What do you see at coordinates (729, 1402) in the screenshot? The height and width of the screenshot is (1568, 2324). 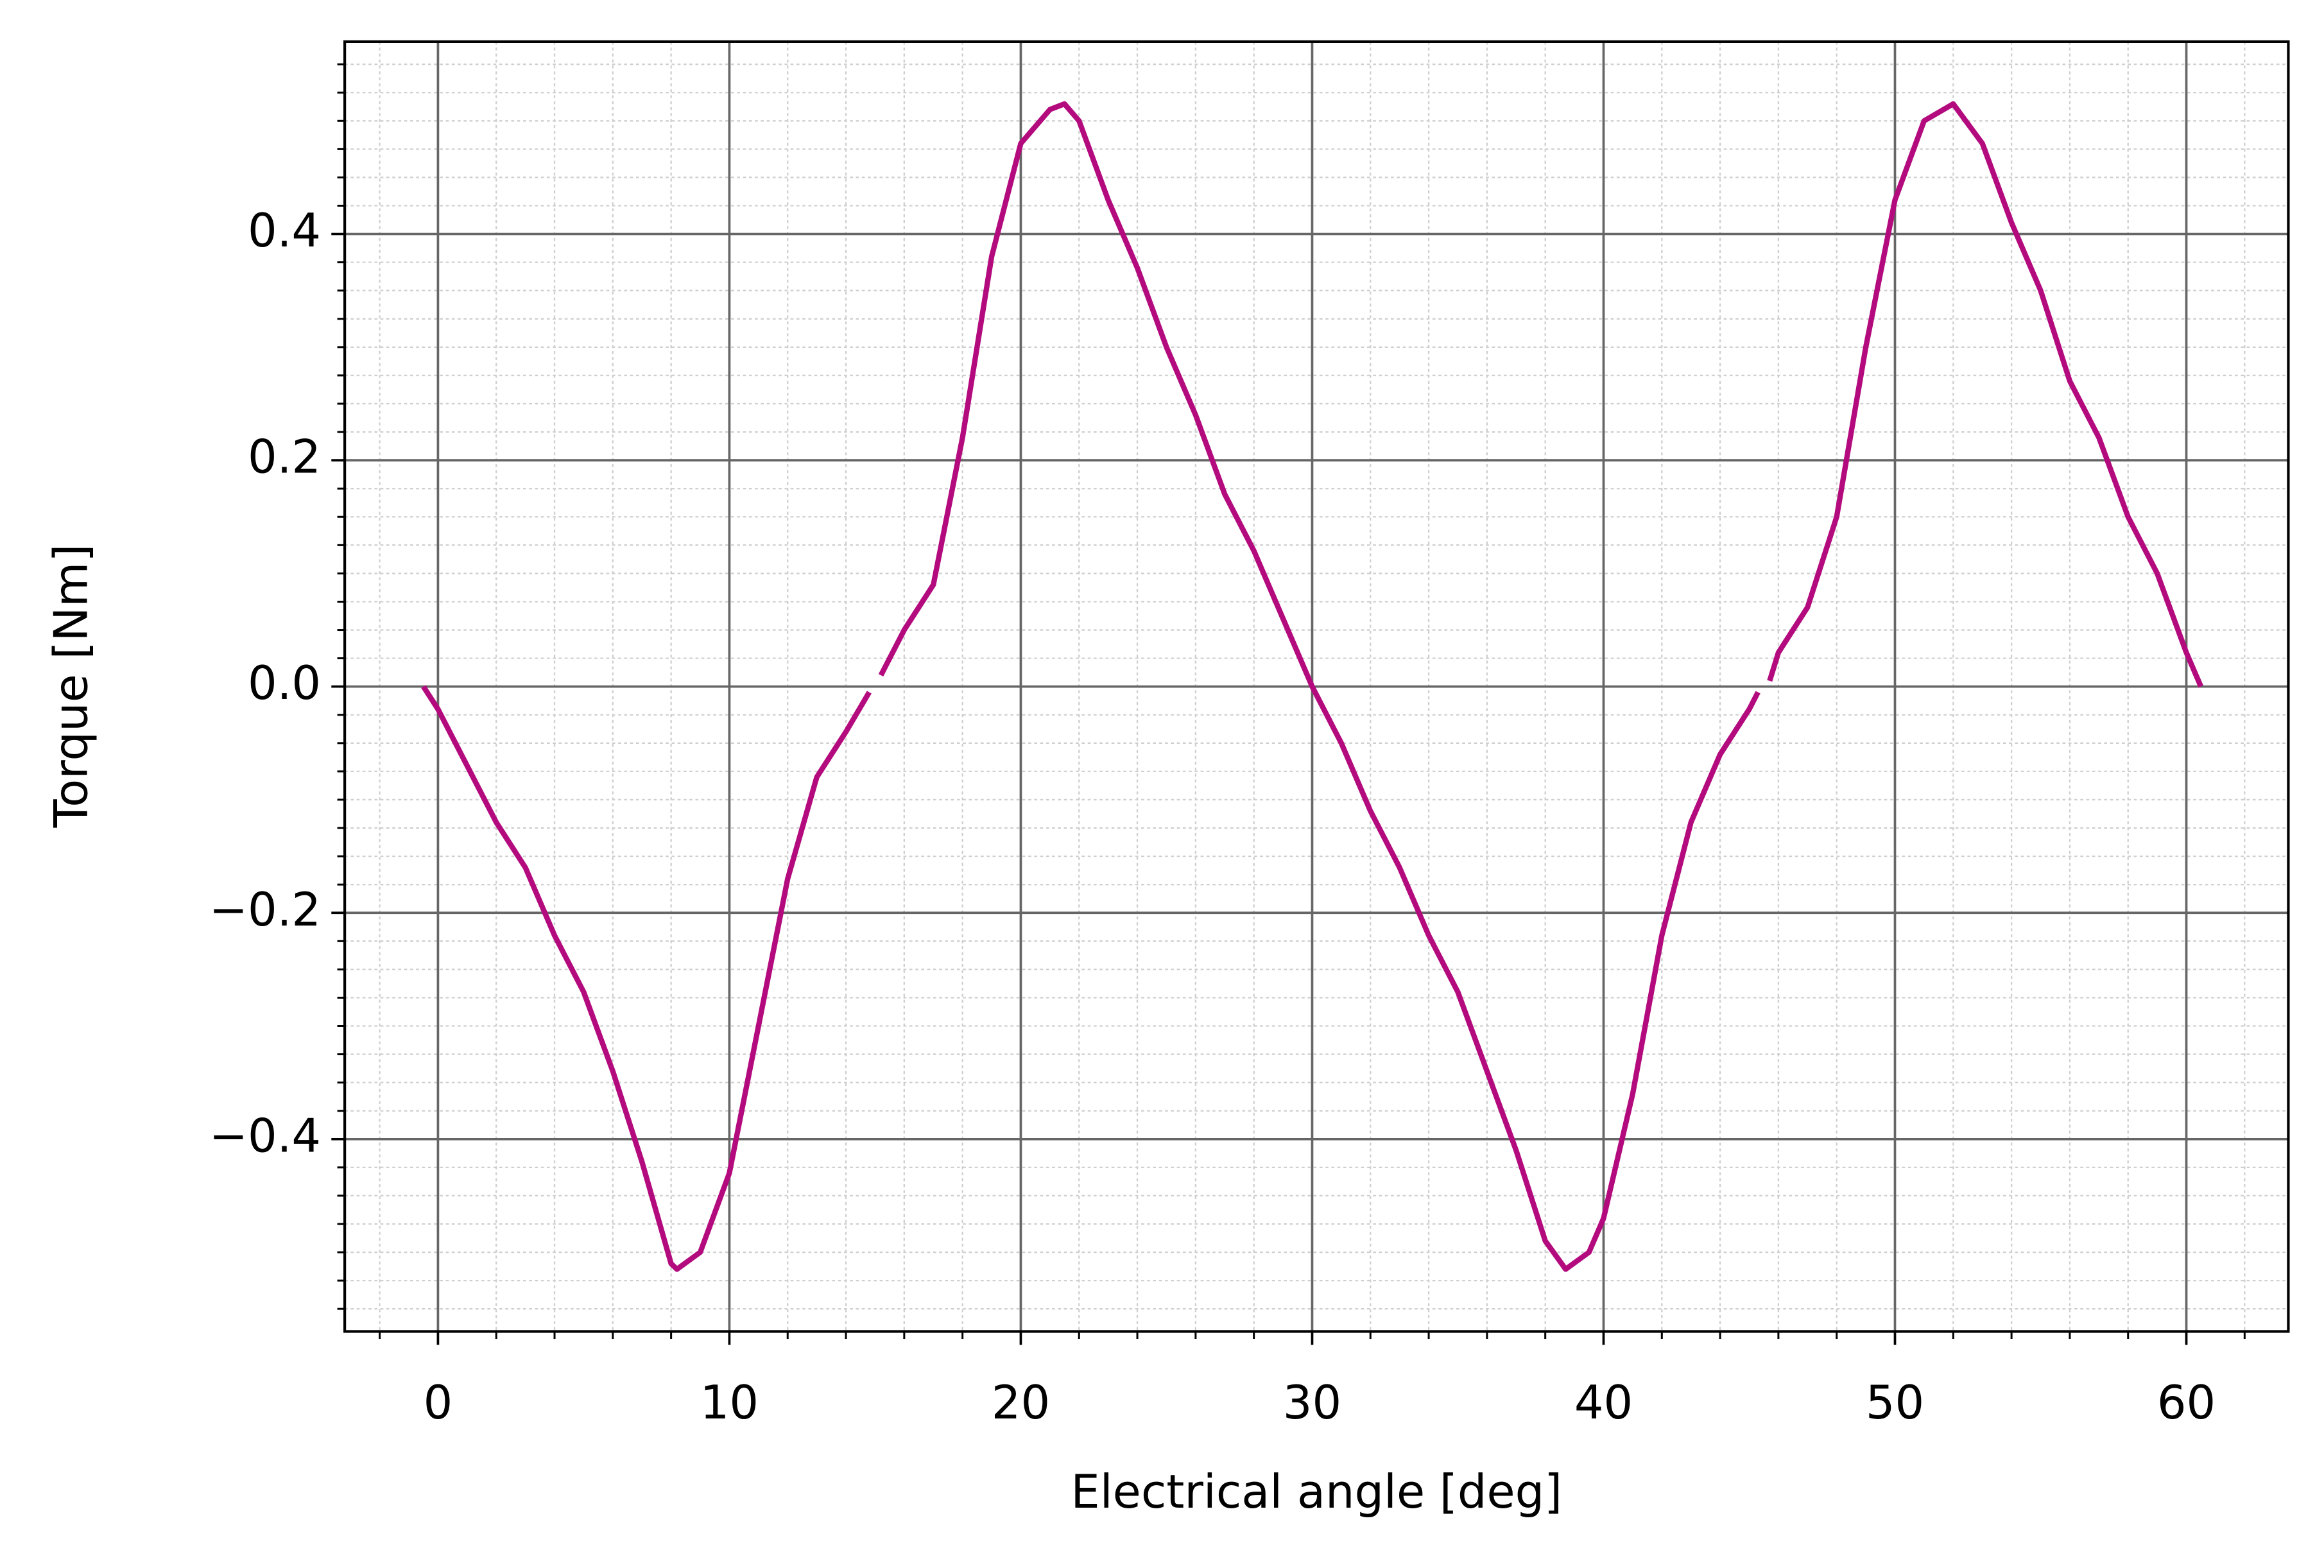 I see `x-tick-label: 10` at bounding box center [729, 1402].